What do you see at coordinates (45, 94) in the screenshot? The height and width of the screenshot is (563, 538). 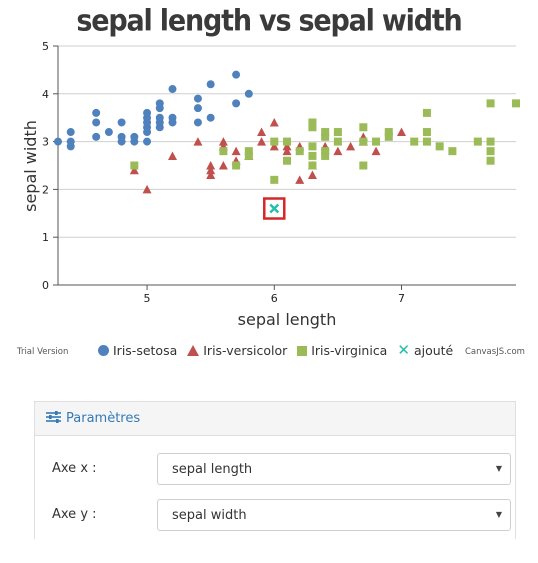 I see `y-tick-label: 4` at bounding box center [45, 94].